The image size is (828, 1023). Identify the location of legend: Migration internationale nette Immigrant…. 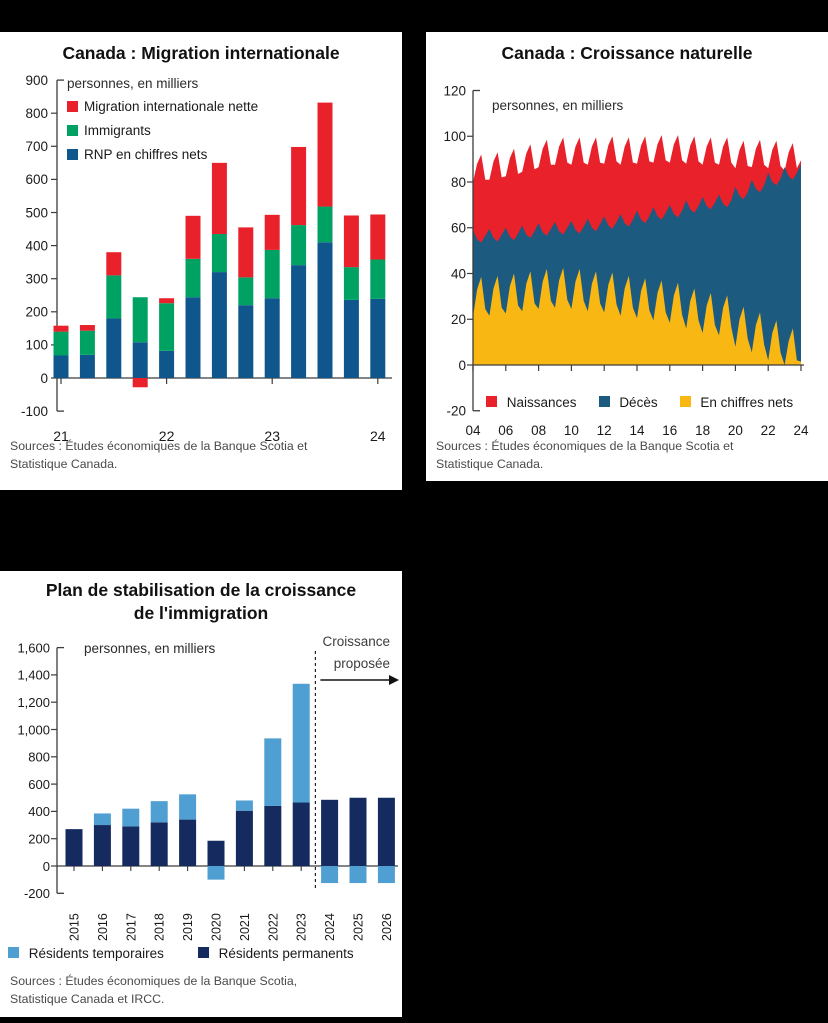
(162, 130).